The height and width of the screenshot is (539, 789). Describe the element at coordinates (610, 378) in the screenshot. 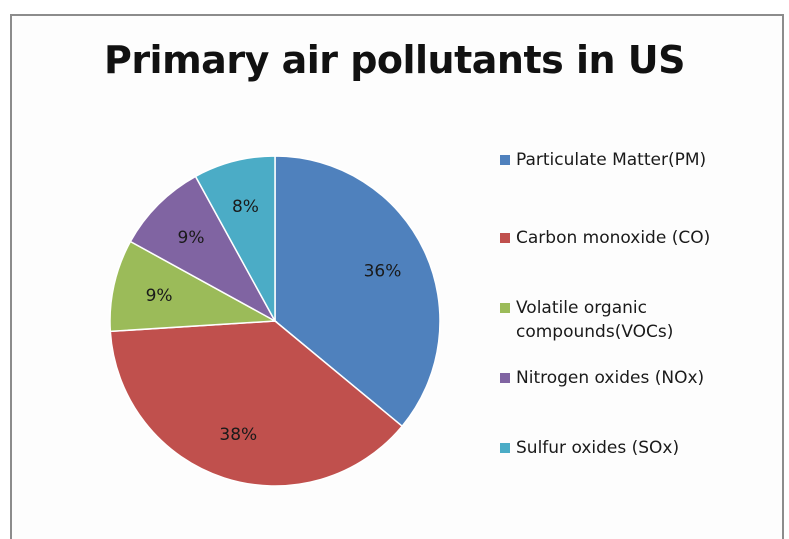

I see `legend-label: Nitrogen oxides (NOx)` at that location.